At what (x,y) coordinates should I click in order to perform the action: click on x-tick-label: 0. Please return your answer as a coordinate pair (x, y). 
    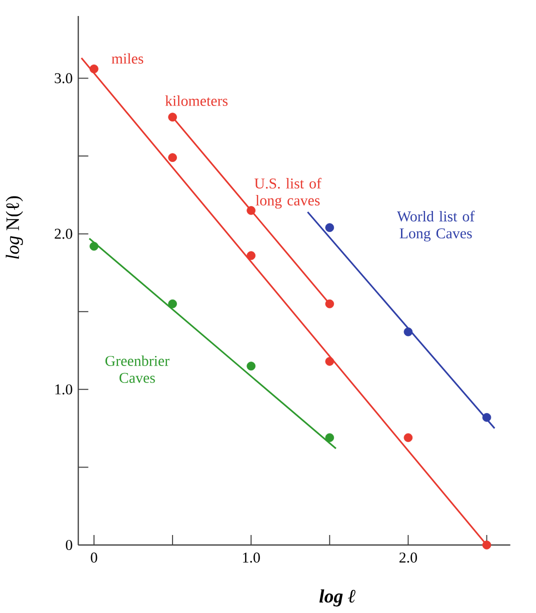
    Looking at the image, I should click on (94, 557).